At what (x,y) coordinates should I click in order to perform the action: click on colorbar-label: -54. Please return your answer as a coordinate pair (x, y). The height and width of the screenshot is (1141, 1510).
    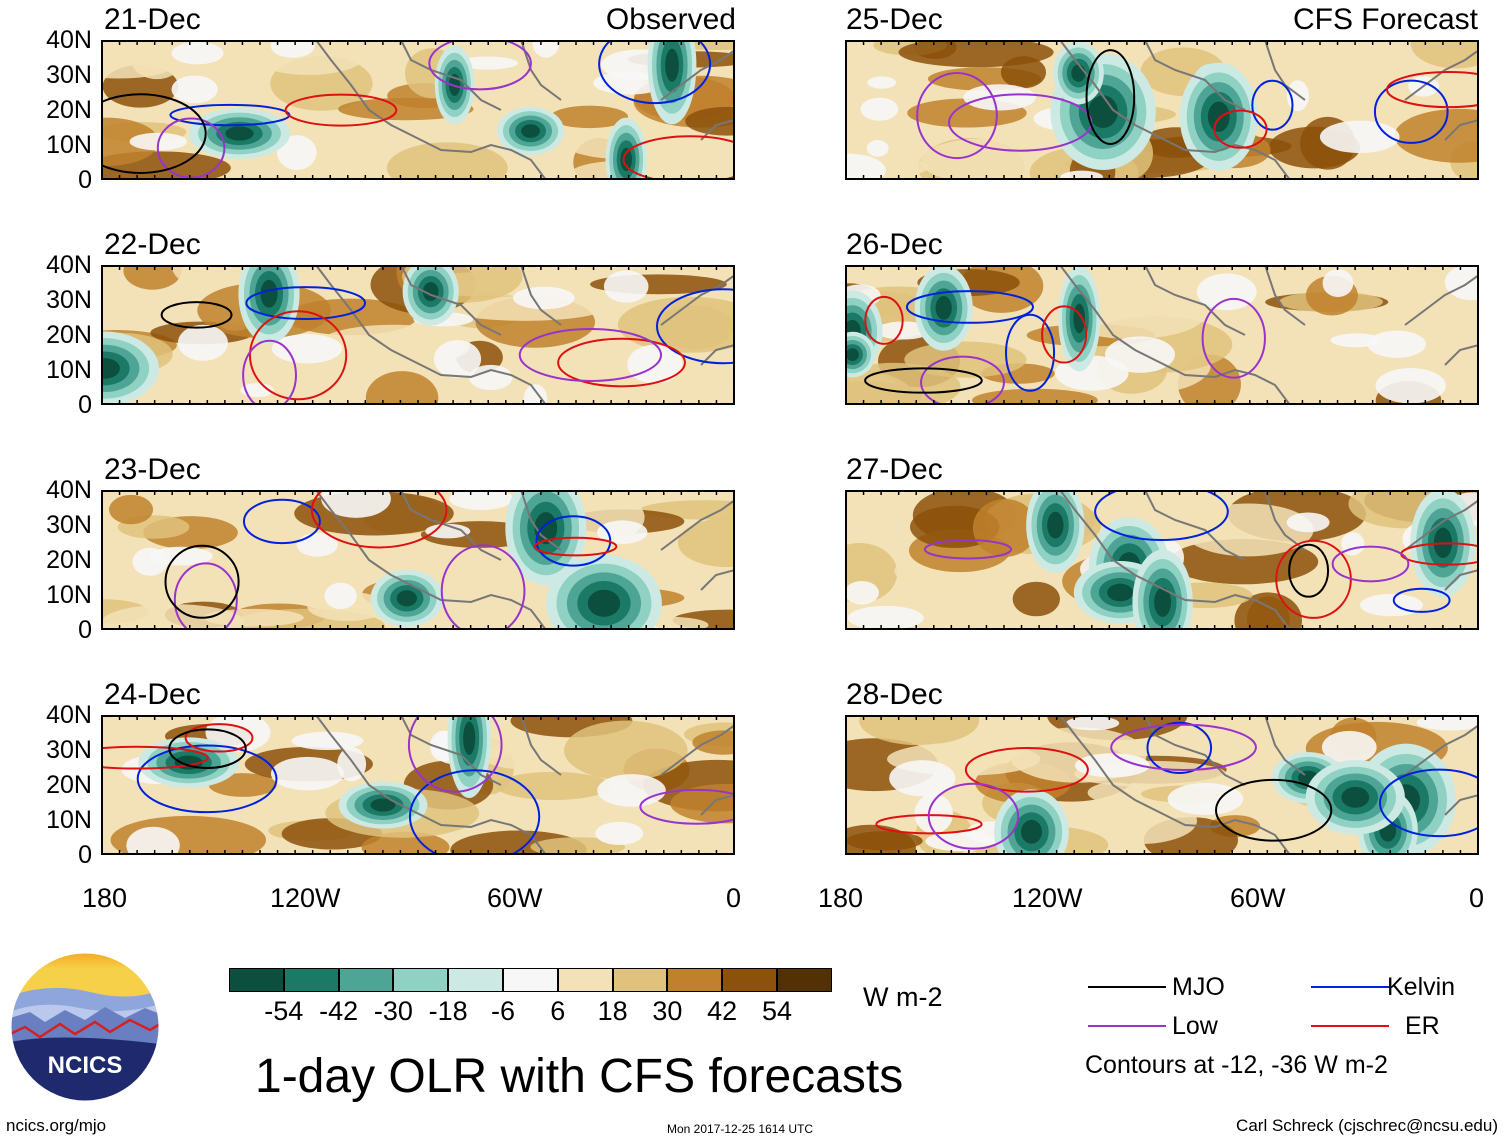
    Looking at the image, I should click on (284, 1011).